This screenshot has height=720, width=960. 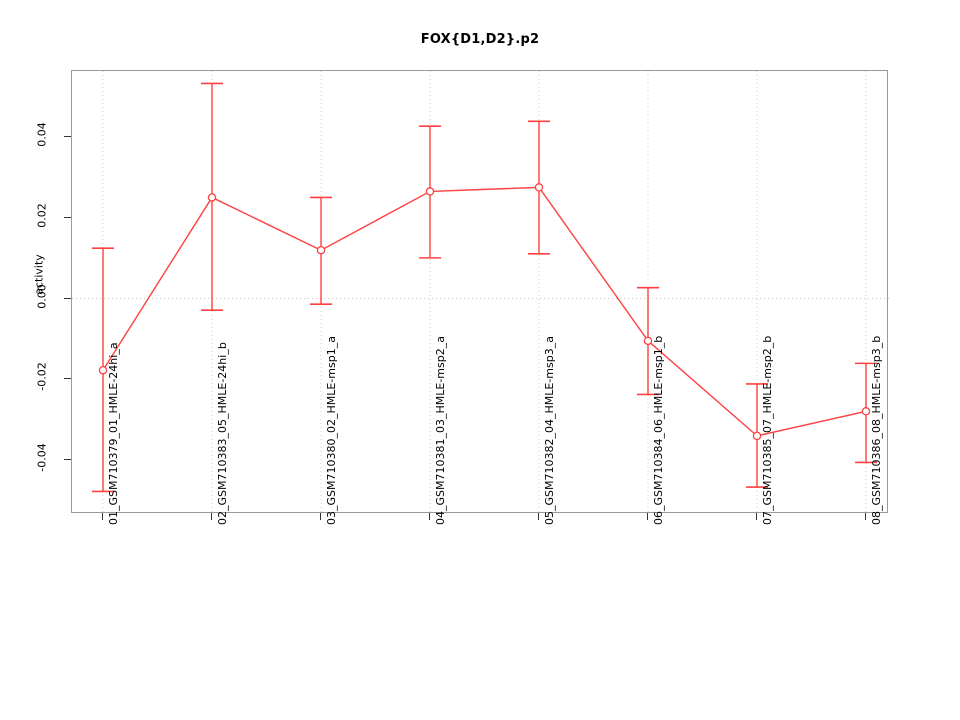 I want to click on y-tick-label: -0.02, so click(x=42, y=376).